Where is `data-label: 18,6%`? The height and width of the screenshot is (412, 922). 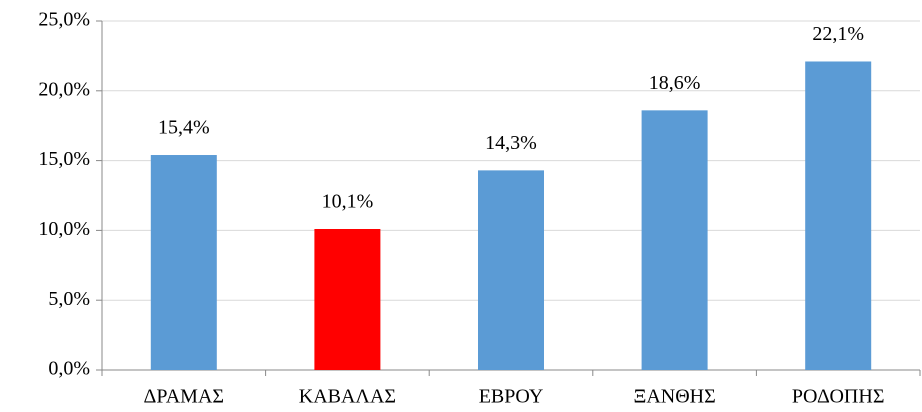
data-label: 18,6% is located at coordinates (675, 83).